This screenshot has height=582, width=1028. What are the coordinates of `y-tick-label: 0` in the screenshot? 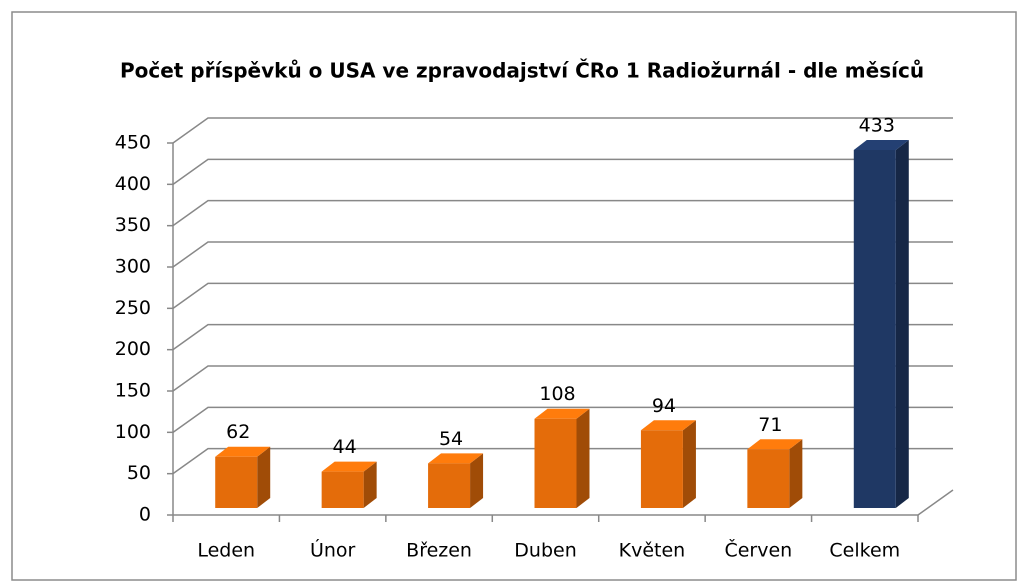 It's located at (145, 515).